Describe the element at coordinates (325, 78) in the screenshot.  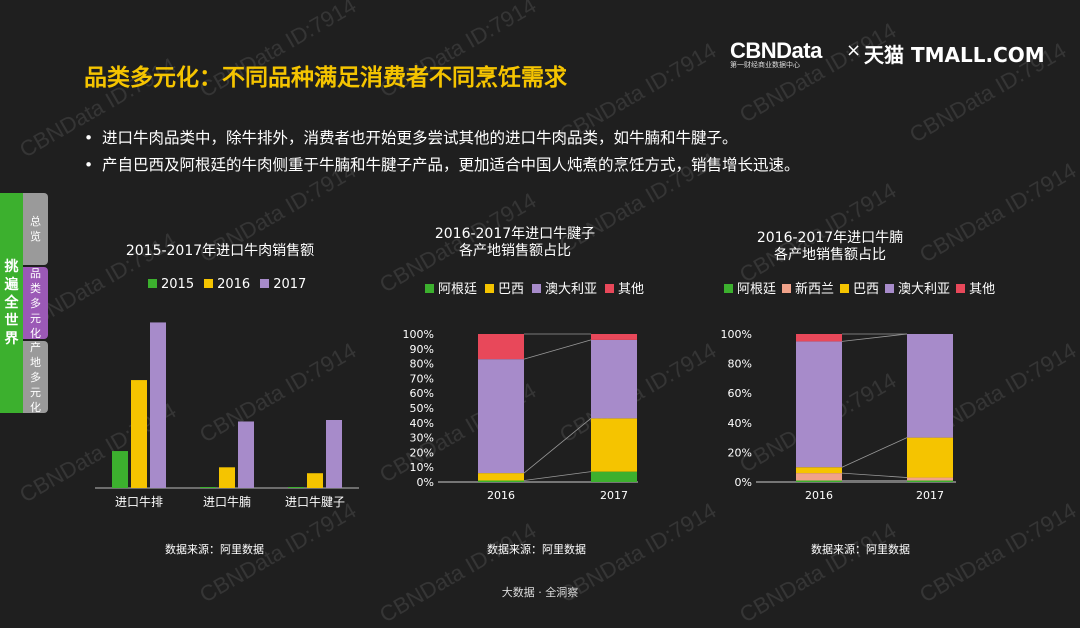
I see `page-title: 品类多元化：不同品种满足消费者不同烹饪需求` at that location.